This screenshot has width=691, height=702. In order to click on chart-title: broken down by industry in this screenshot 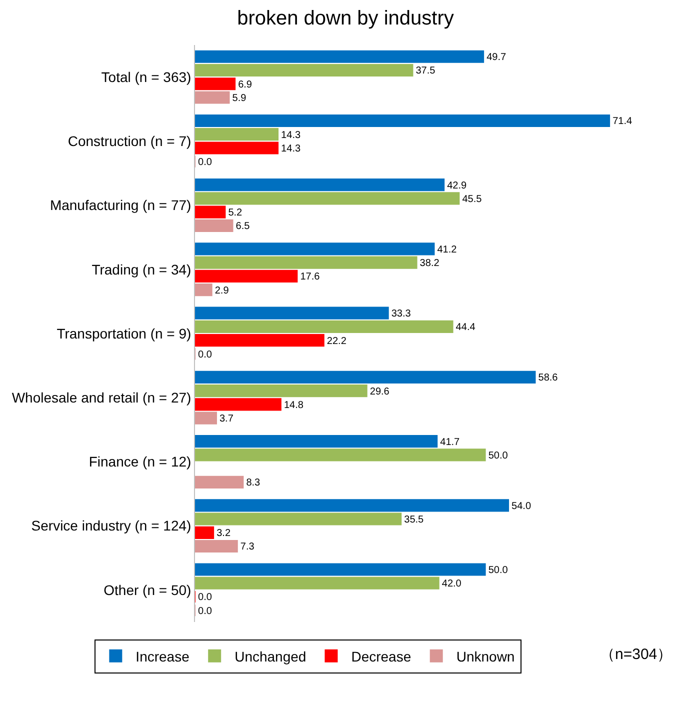, I will do `click(345, 19)`.